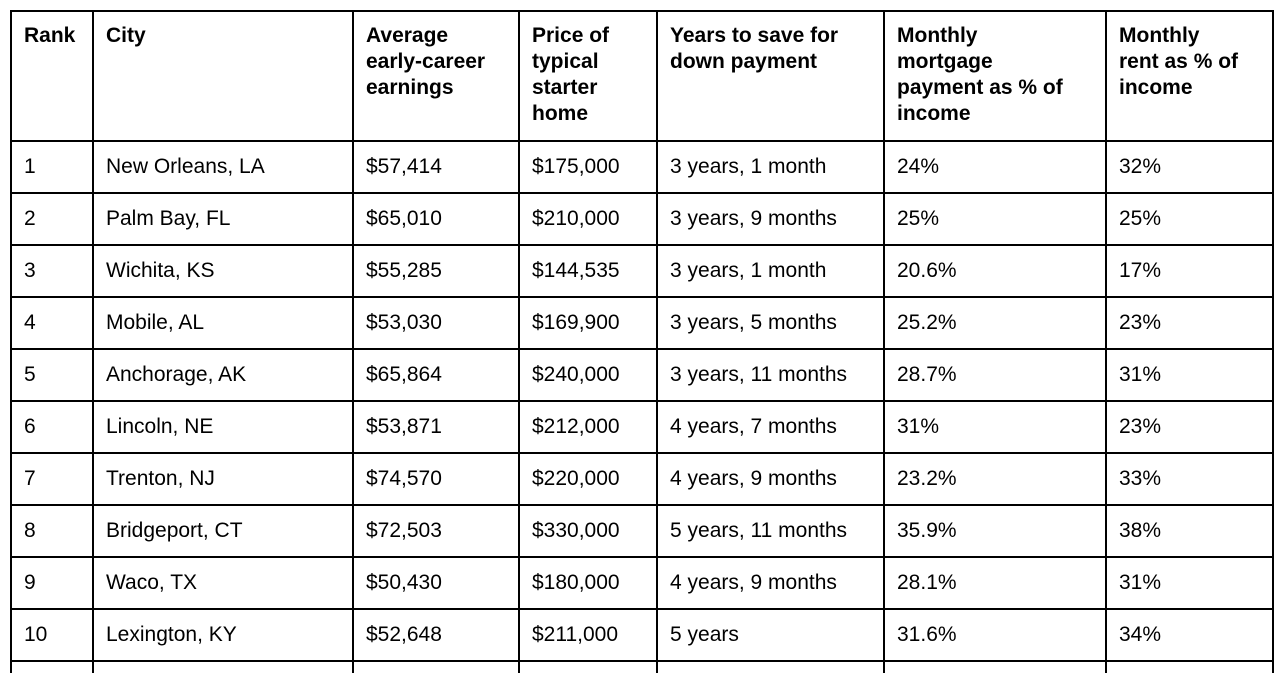 The image size is (1280, 673). What do you see at coordinates (223, 427) in the screenshot?
I see `cell-city: Lincoln, NE` at bounding box center [223, 427].